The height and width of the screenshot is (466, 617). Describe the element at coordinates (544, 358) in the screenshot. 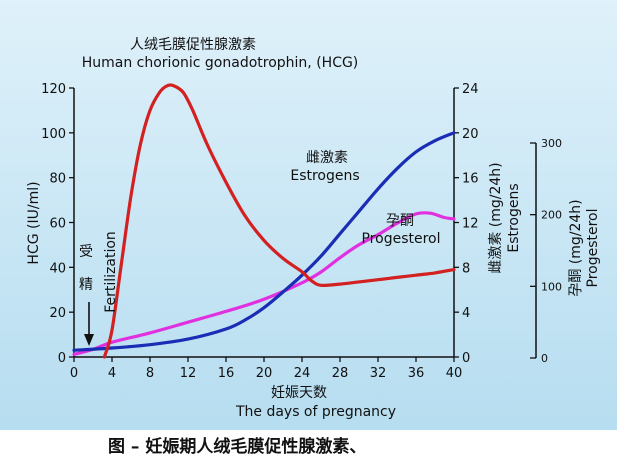

I see `progesterone-tick-label: 0` at that location.